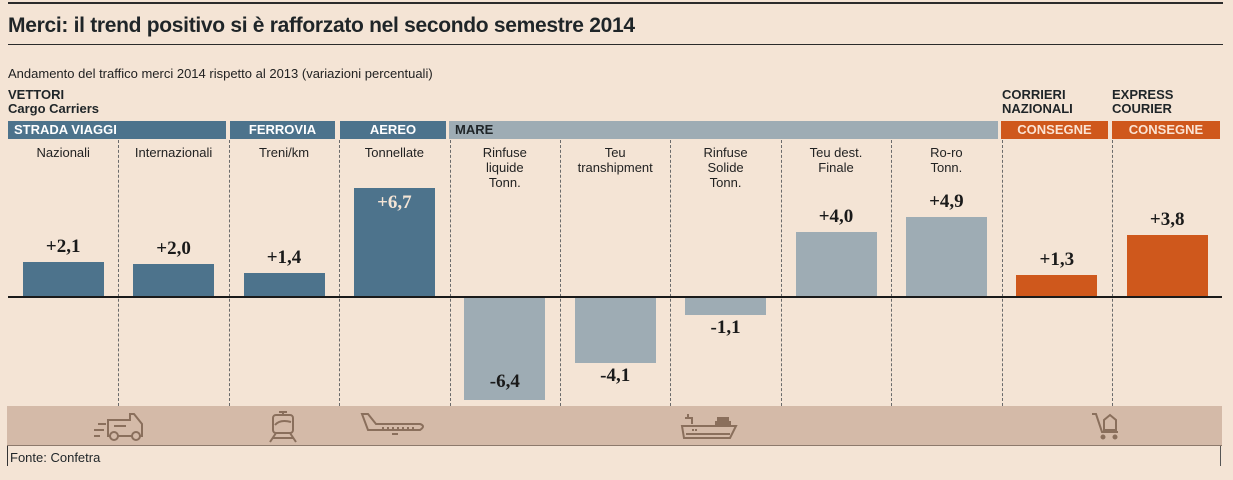  Describe the element at coordinates (1143, 94) in the screenshot. I see `express-label-1: EXPRESS` at that location.